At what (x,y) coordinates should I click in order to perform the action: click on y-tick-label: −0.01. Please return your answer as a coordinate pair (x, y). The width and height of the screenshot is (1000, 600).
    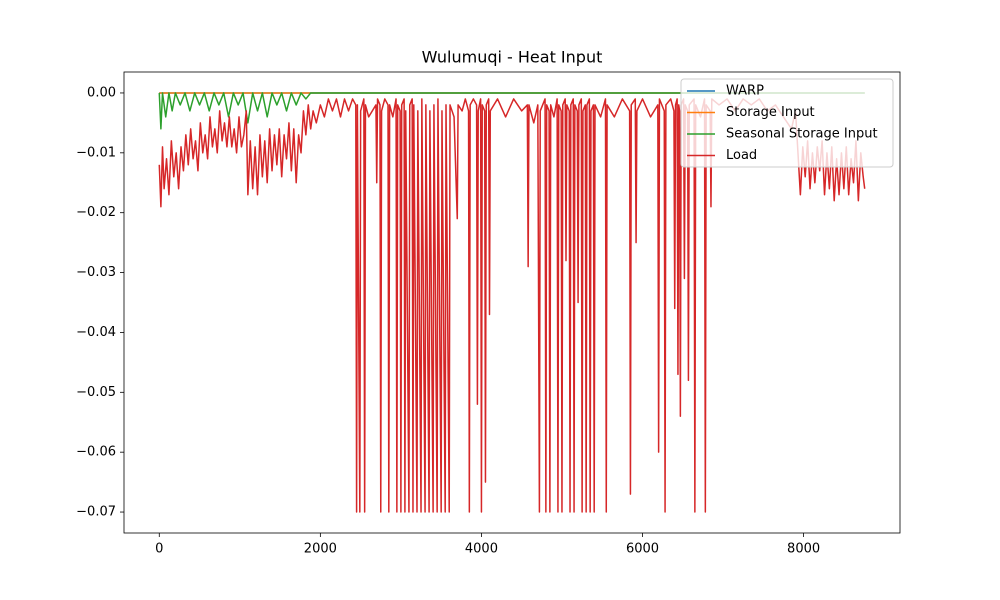
    Looking at the image, I should click on (96, 152).